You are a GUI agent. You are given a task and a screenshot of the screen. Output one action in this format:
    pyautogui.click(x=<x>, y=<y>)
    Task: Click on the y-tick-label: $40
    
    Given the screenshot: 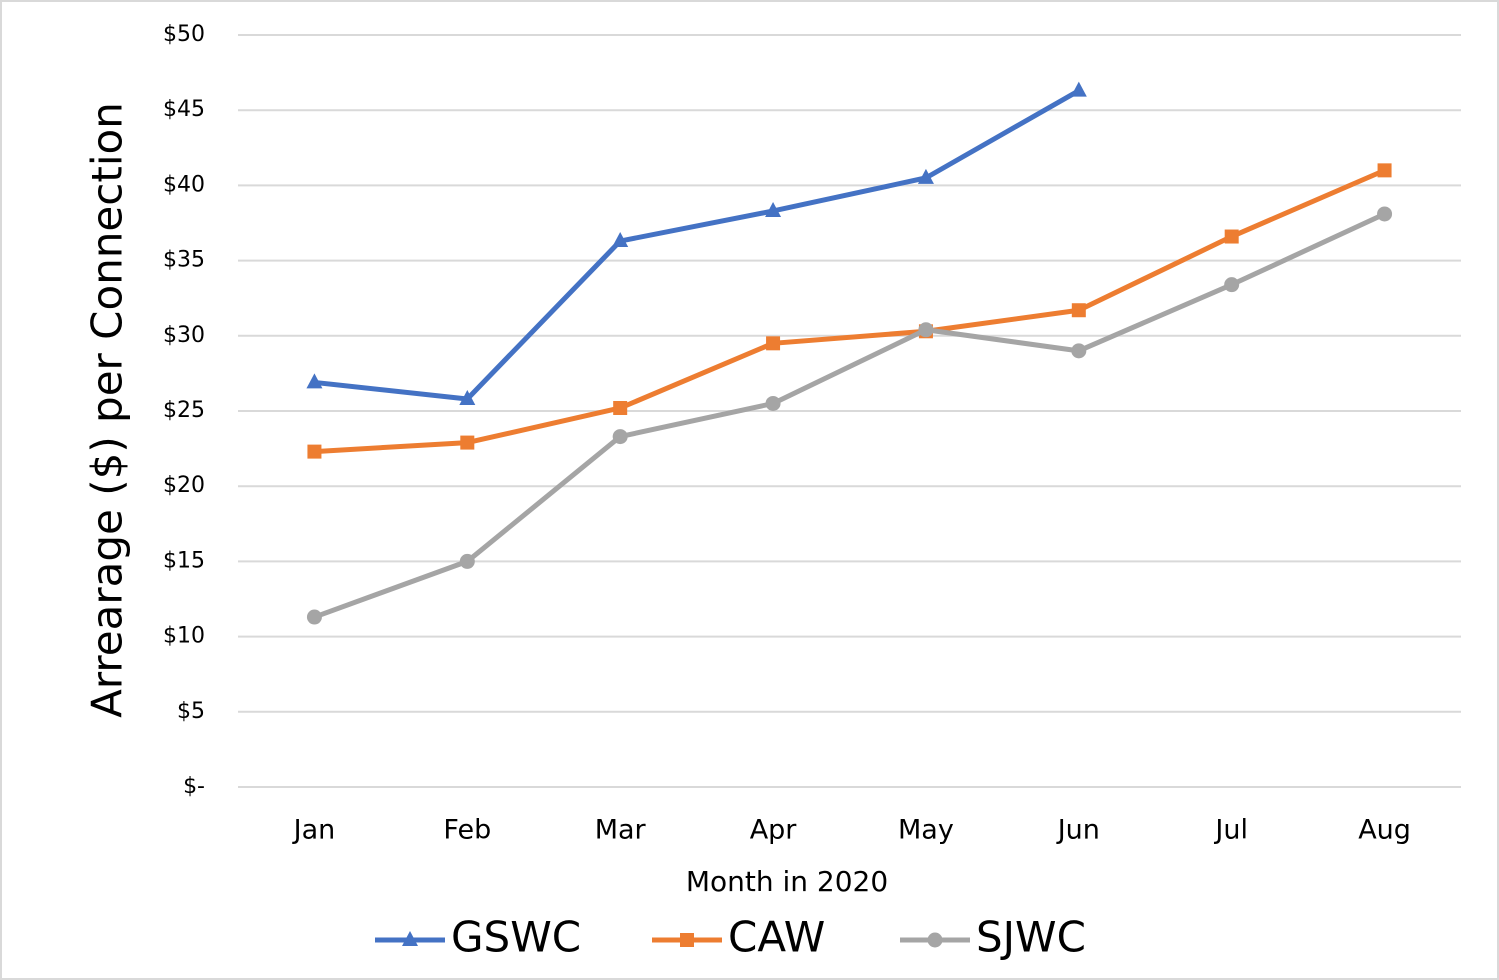 What is the action you would take?
    pyautogui.click(x=184, y=184)
    